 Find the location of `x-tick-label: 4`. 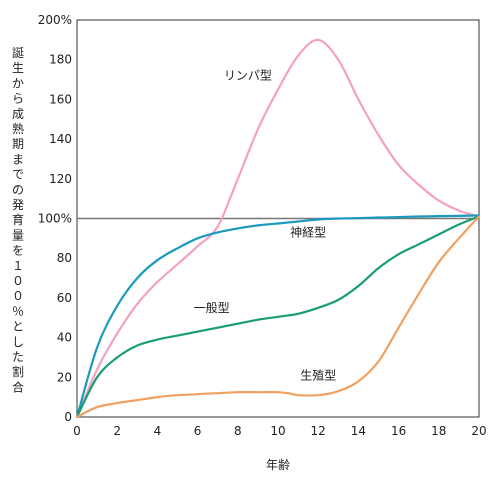

x-tick-label: 4 is located at coordinates (158, 431).